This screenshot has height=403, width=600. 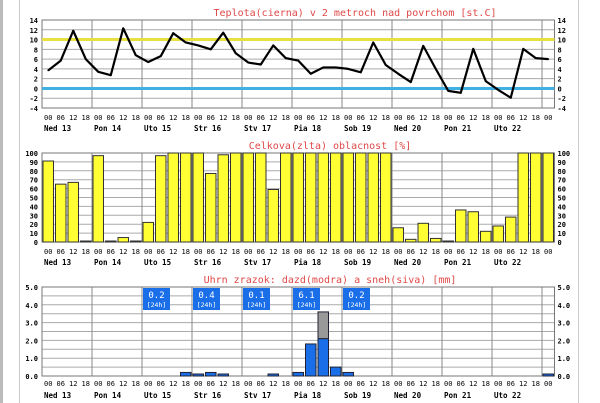 I want to click on y-tick-label-left: 70, so click(x=34, y=181).